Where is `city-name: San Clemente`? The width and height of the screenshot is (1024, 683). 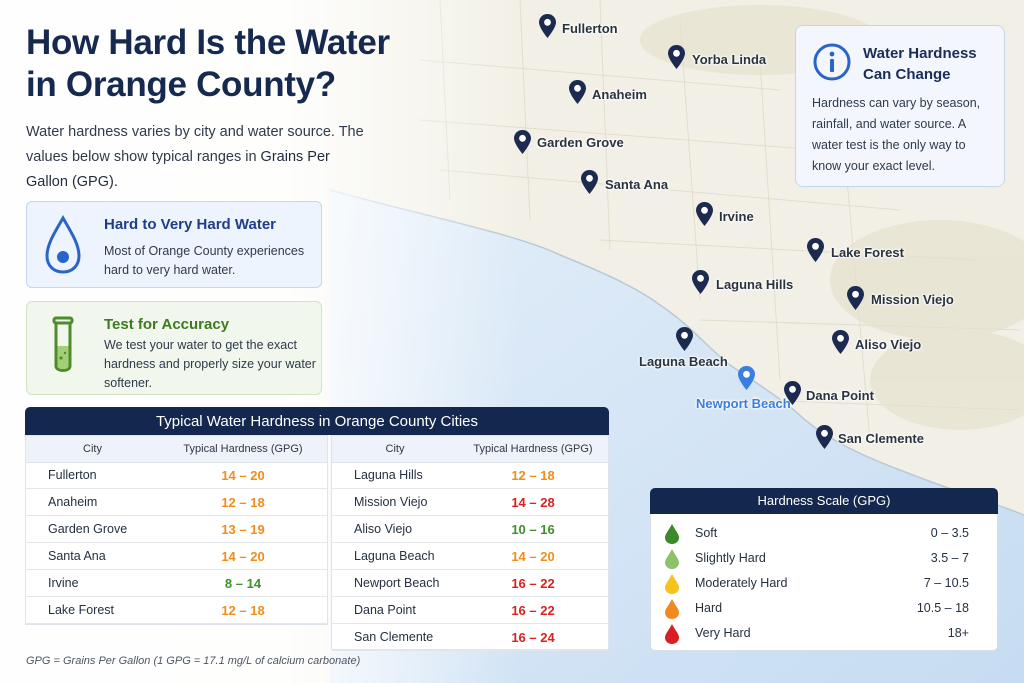 city-name: San Clemente is located at coordinates (394, 637).